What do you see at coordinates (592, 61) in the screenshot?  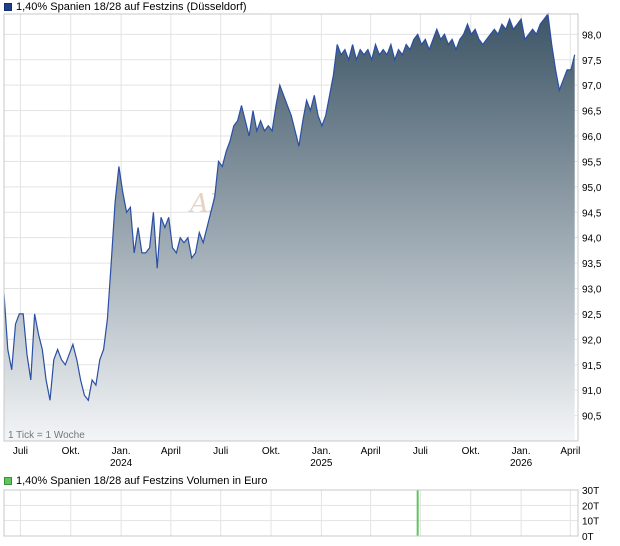 I see `price-y-tick-label: 97,5` at bounding box center [592, 61].